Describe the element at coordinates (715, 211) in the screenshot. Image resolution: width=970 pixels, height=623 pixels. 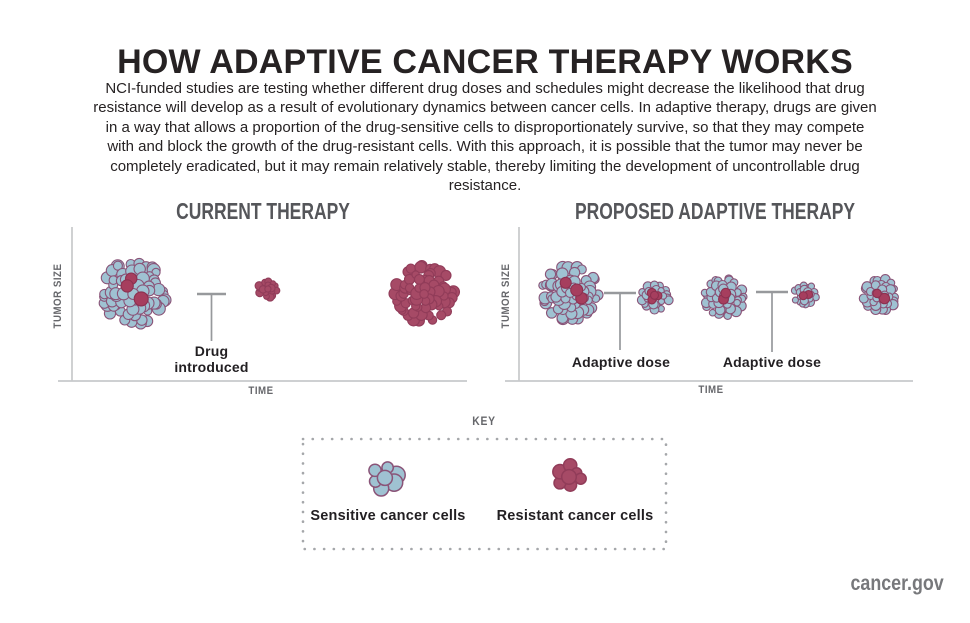
I see `panel-title-proposed-adaptive-therapy: PROPOSED ADAPTIVE THERAPY` at that location.